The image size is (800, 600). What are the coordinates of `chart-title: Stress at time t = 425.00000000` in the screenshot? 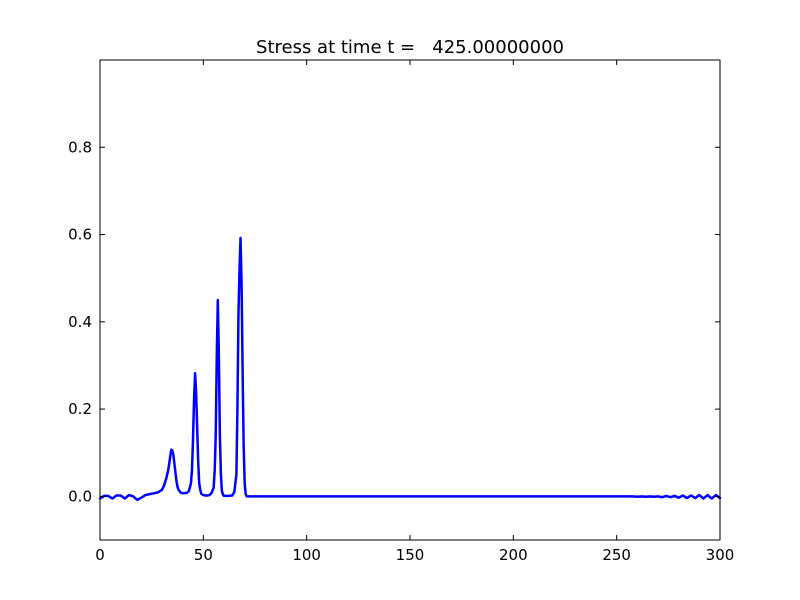 It's located at (410, 47).